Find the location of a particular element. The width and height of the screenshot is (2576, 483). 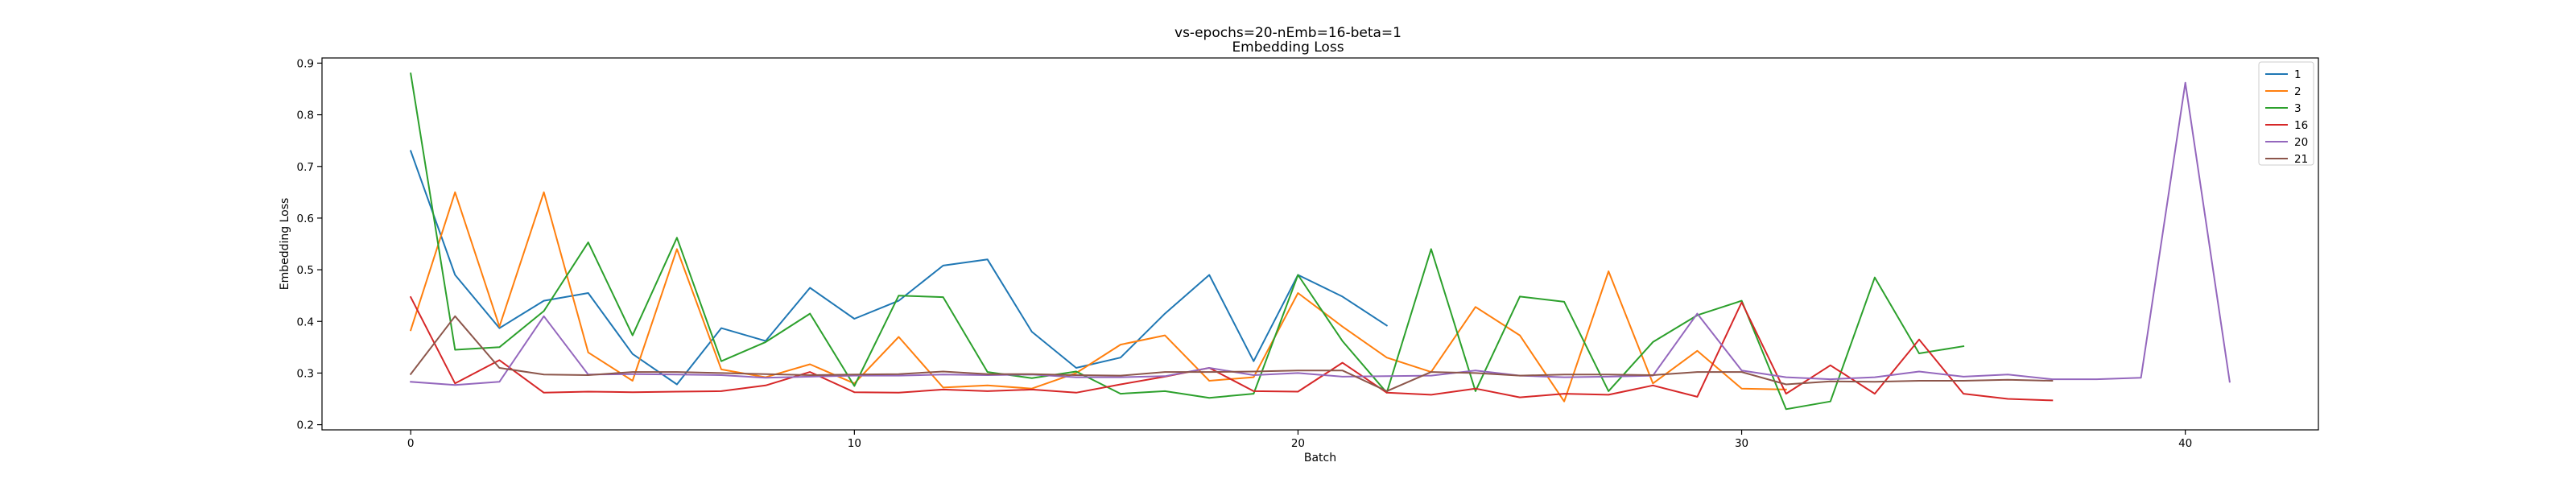

x-tick-label: 10 is located at coordinates (854, 443).